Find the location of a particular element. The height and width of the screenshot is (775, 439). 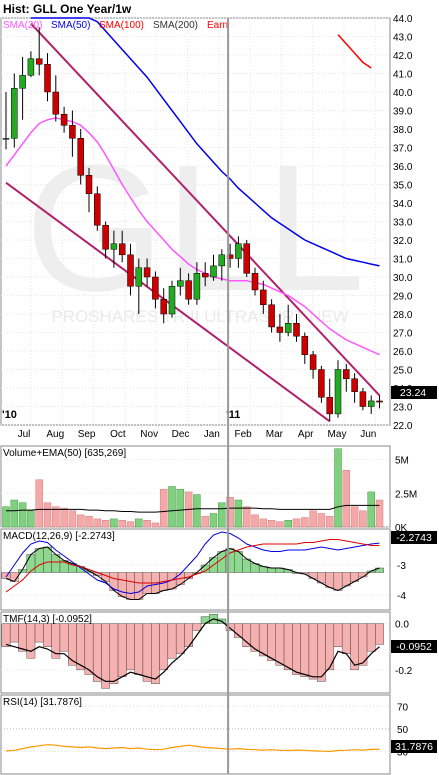

month-label: Sep is located at coordinates (87, 434).